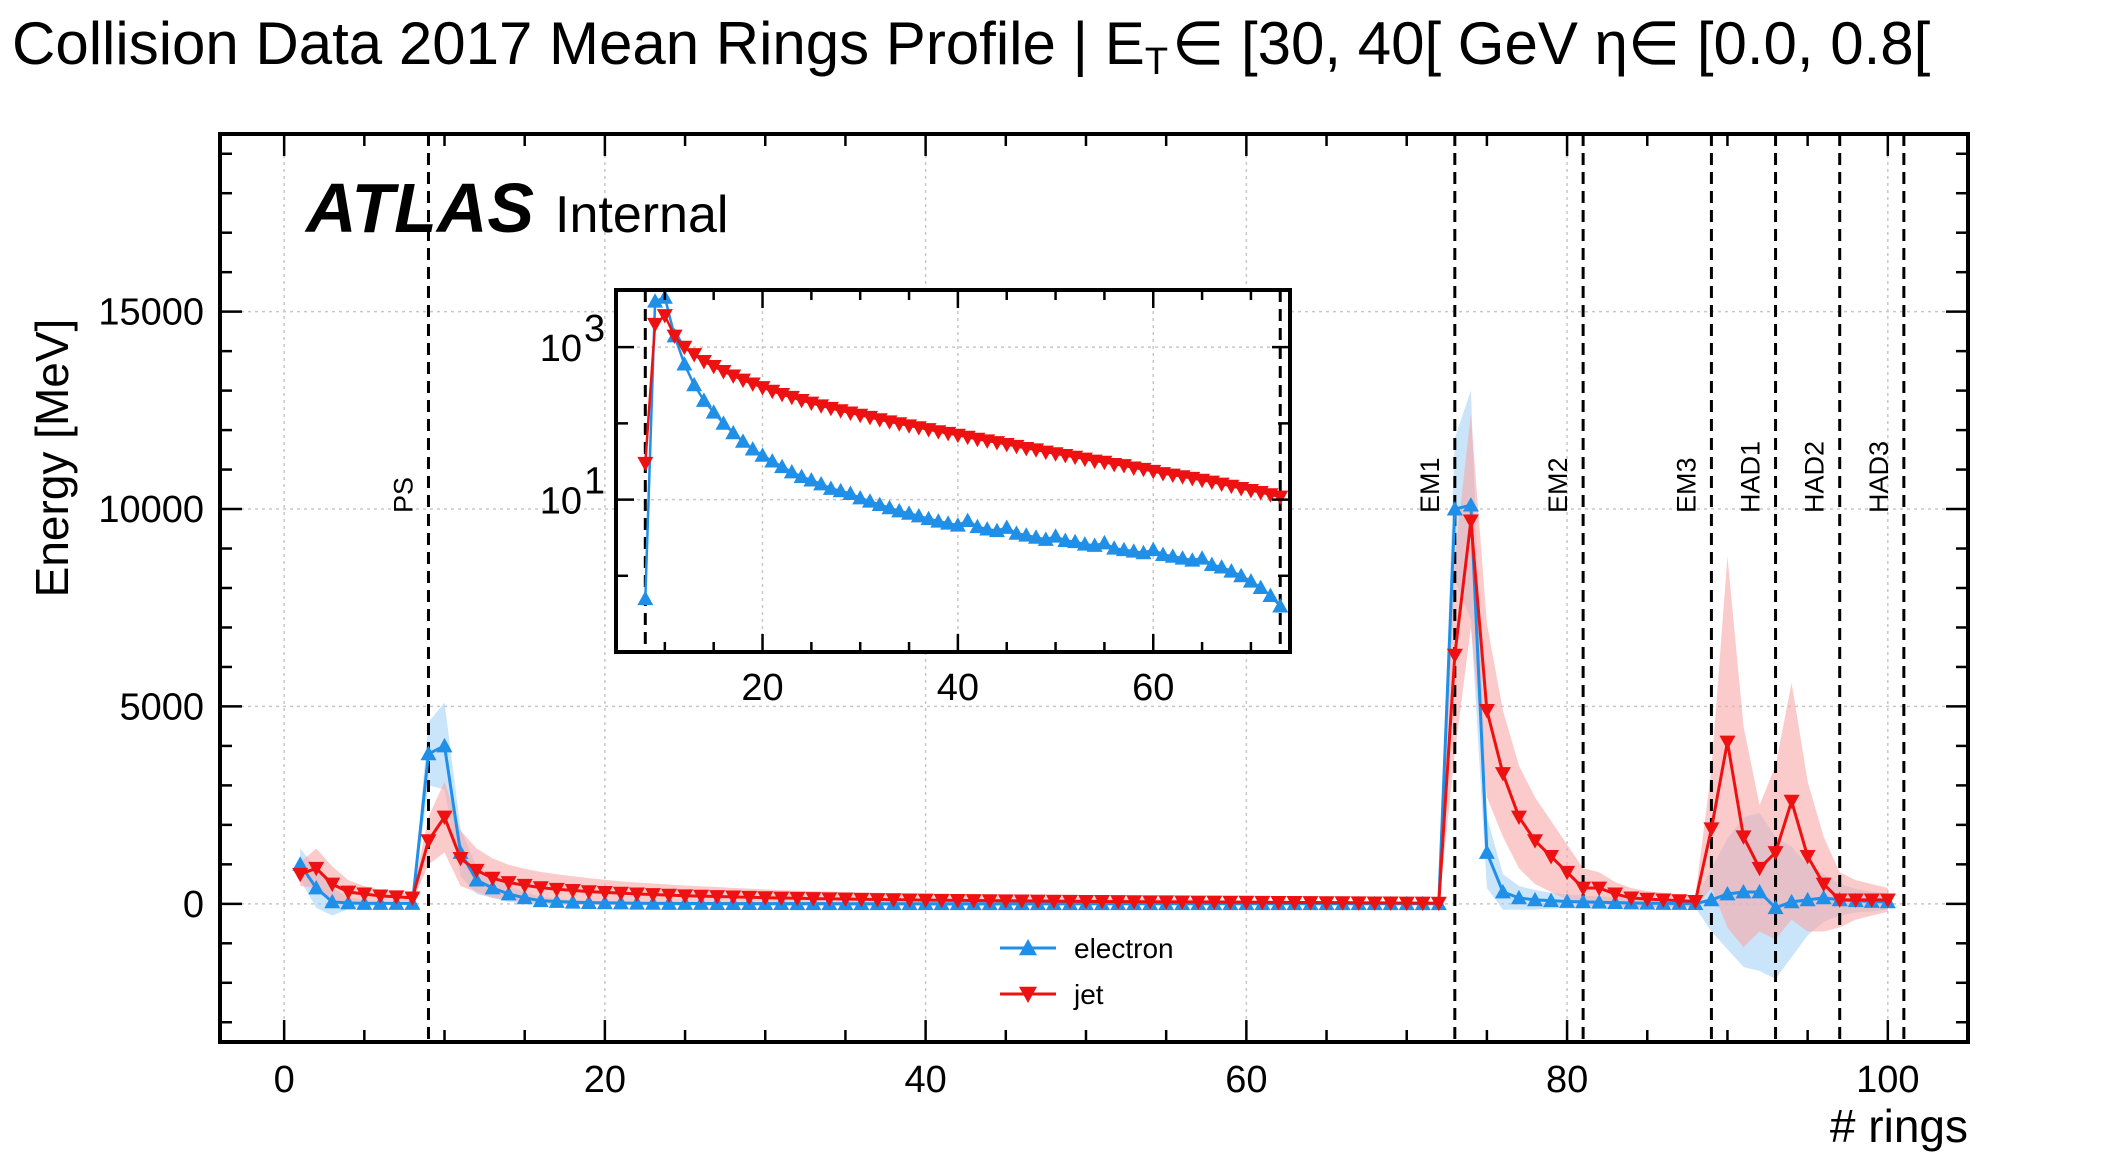 The width and height of the screenshot is (2127, 1169). I want to click on legend: electron jet, so click(1087, 971).